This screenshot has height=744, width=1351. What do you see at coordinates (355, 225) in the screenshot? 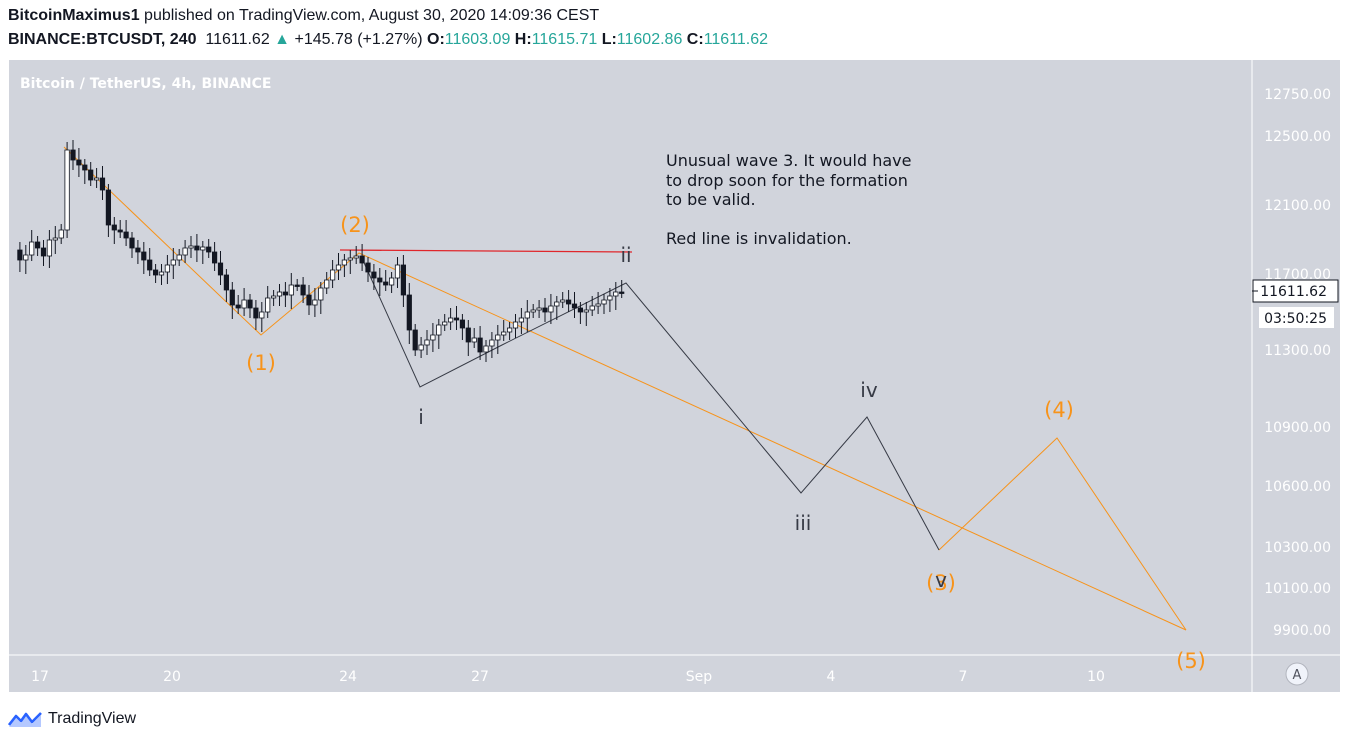
I see `wave-label-2: (2)` at bounding box center [355, 225].